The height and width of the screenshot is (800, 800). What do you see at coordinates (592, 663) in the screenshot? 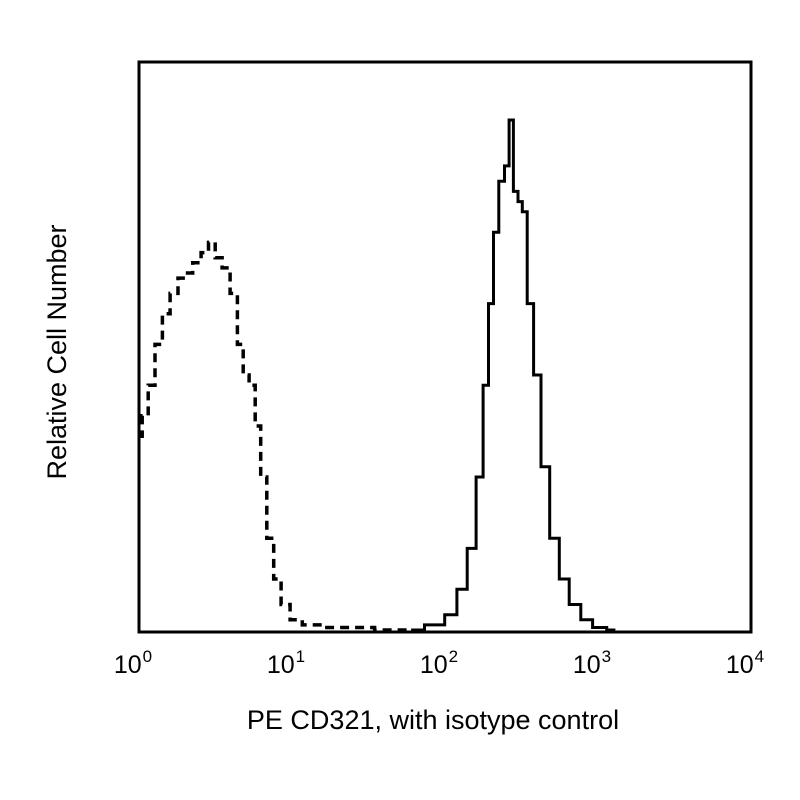
I see `x-tick-label: 10³` at bounding box center [592, 663].